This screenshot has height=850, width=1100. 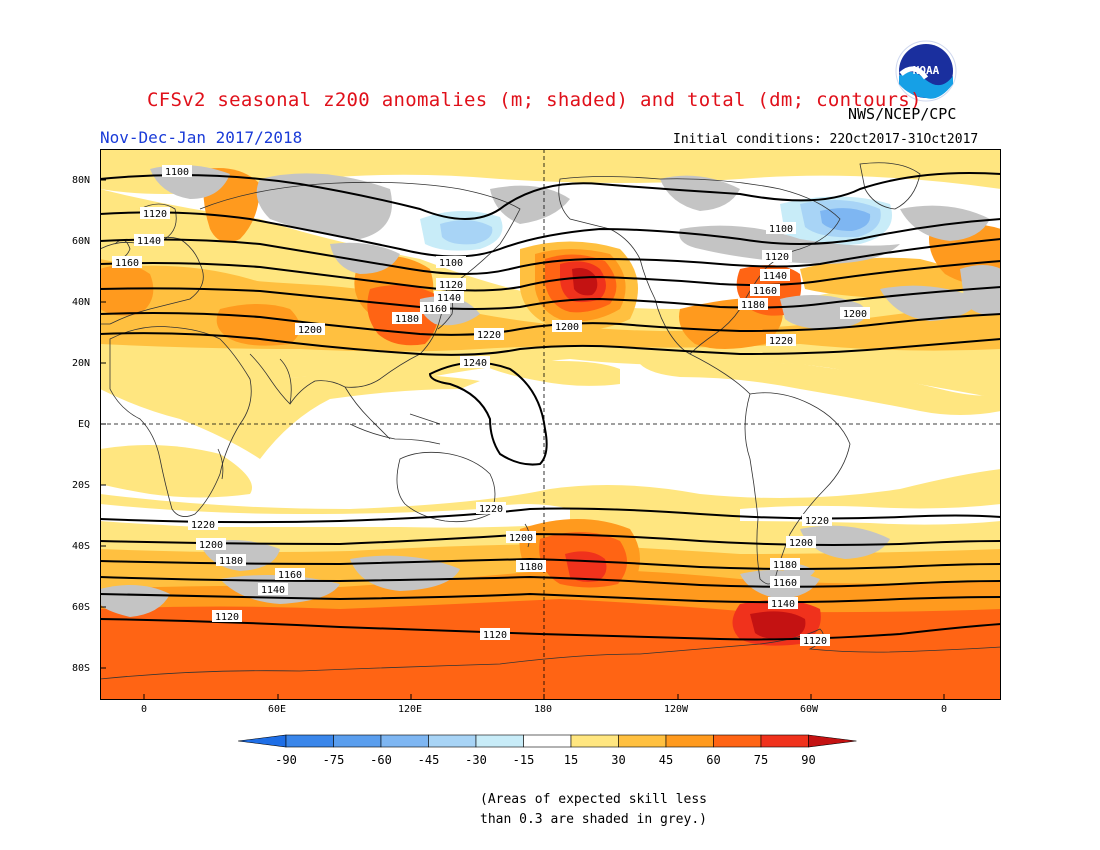 I want to click on lat-label: 20S, so click(x=81, y=485).